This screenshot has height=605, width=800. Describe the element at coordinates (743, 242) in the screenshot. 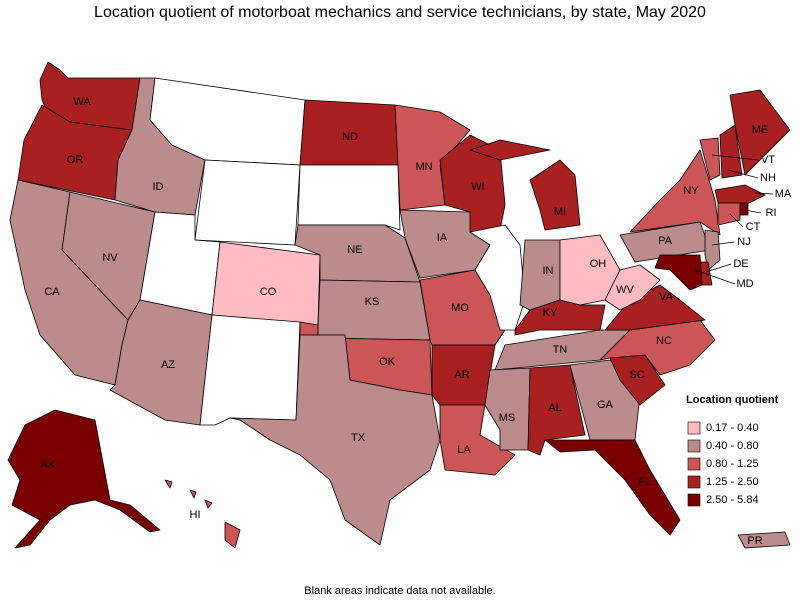

I see `state-label: NJ` at that location.